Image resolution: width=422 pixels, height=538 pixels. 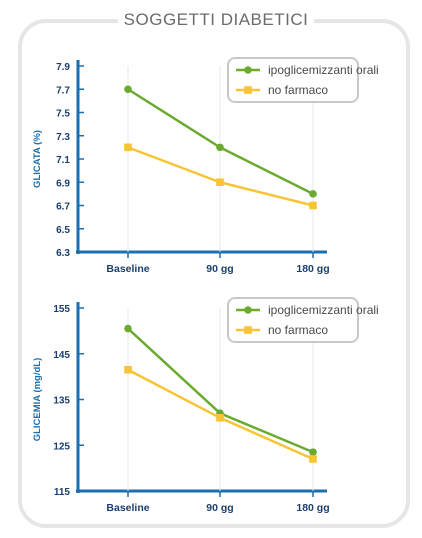 What do you see at coordinates (37, 159) in the screenshot?
I see `y-axis-label: GLICATA (%)` at bounding box center [37, 159].